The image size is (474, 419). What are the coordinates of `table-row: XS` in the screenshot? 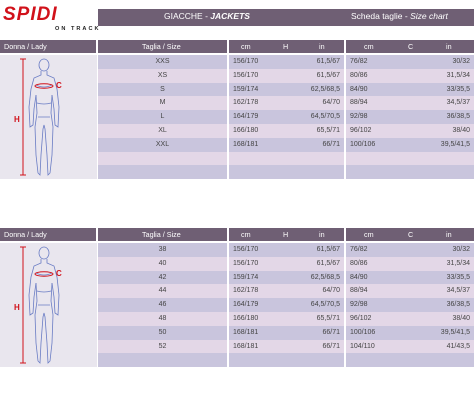 It's located at (162, 75).